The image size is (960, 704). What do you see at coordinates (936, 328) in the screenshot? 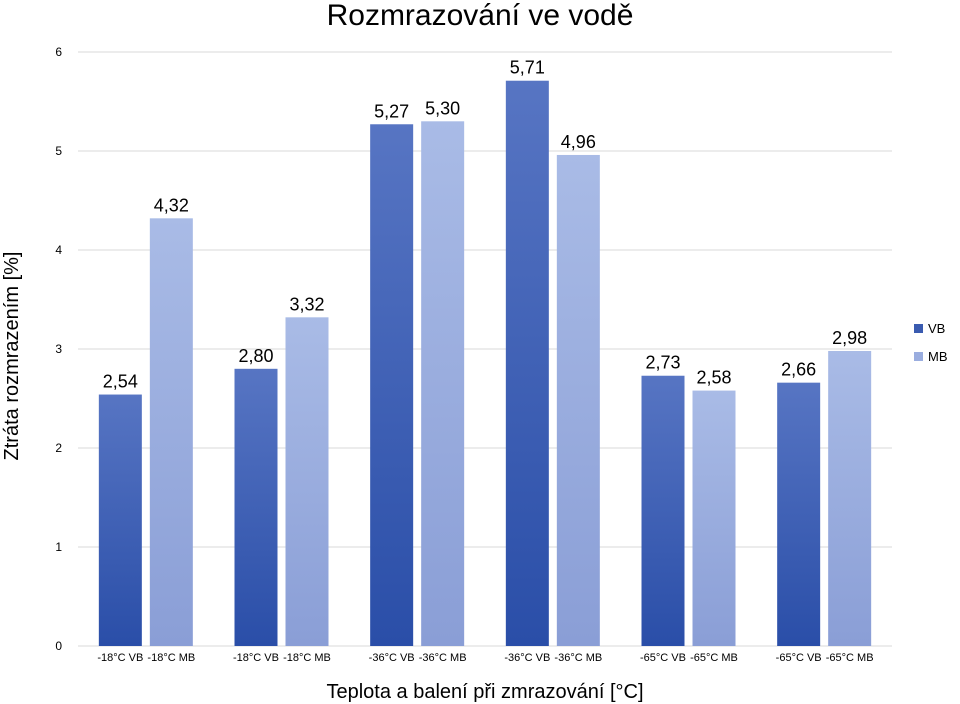
I see `legend-label: VB` at bounding box center [936, 328].